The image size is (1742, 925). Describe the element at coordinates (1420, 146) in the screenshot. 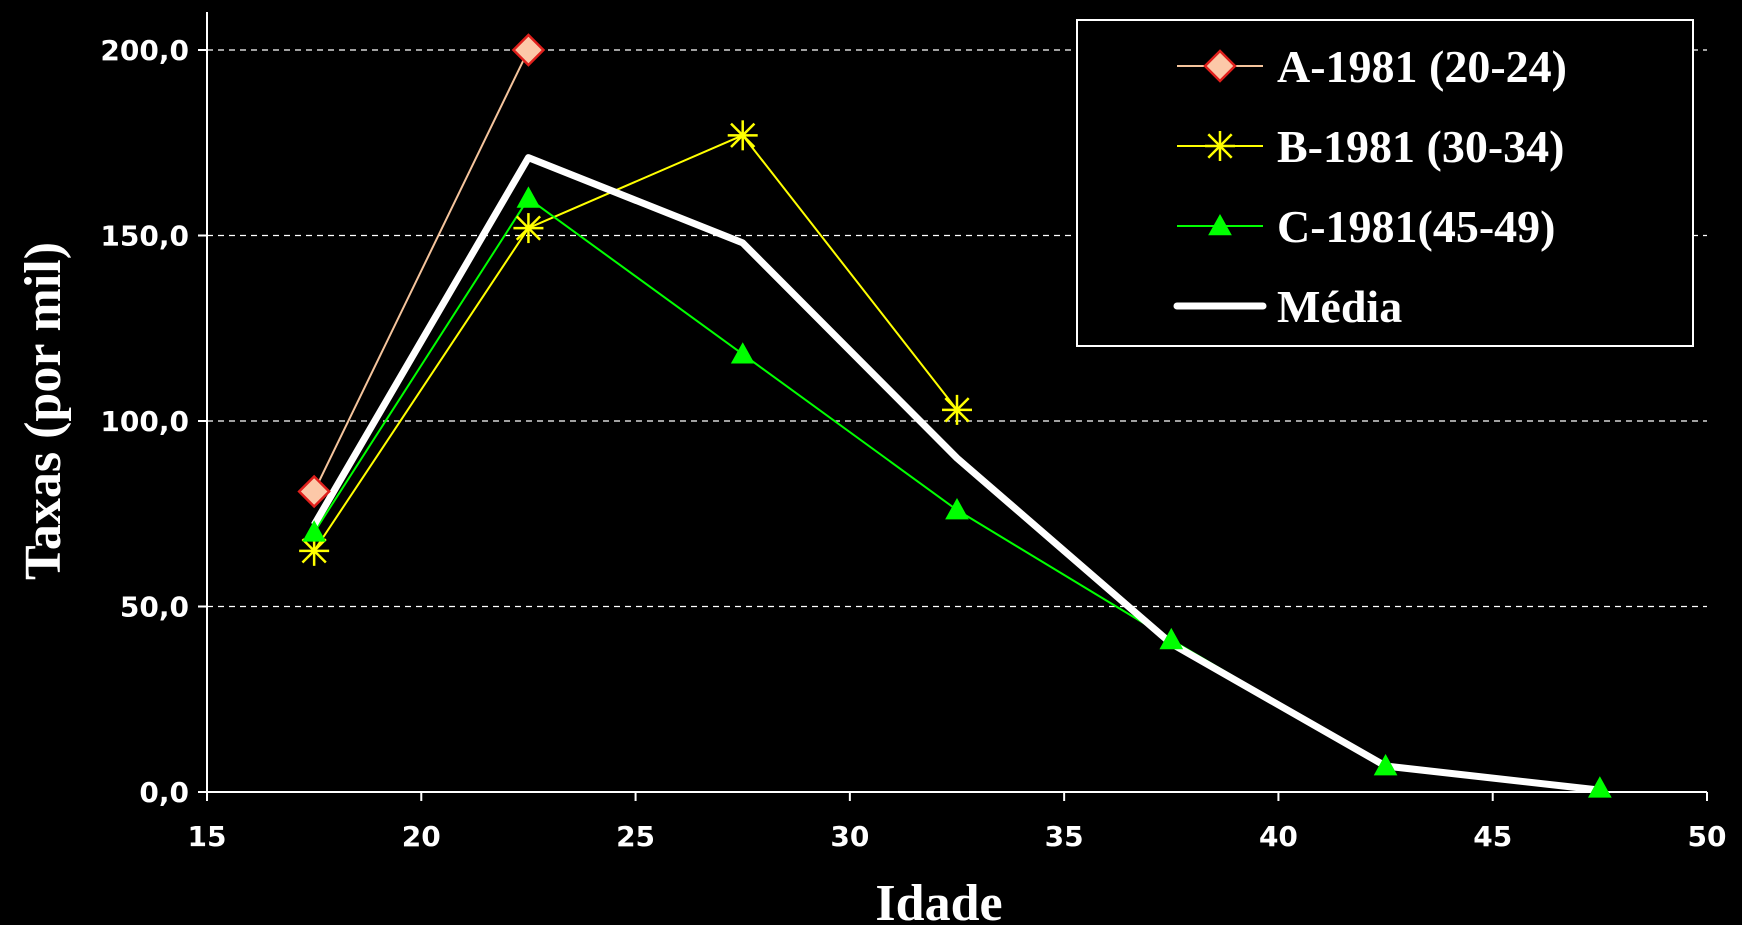

I see `legend-label: B-1981 (30-34)` at that location.